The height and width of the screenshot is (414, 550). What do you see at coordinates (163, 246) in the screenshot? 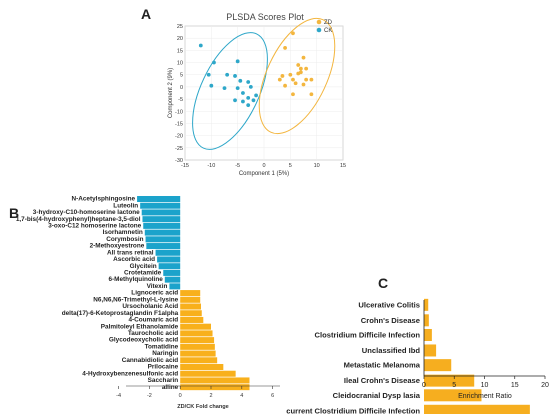
I see `fold-change-bar-2-methoxyestrone` at bounding box center [163, 246].